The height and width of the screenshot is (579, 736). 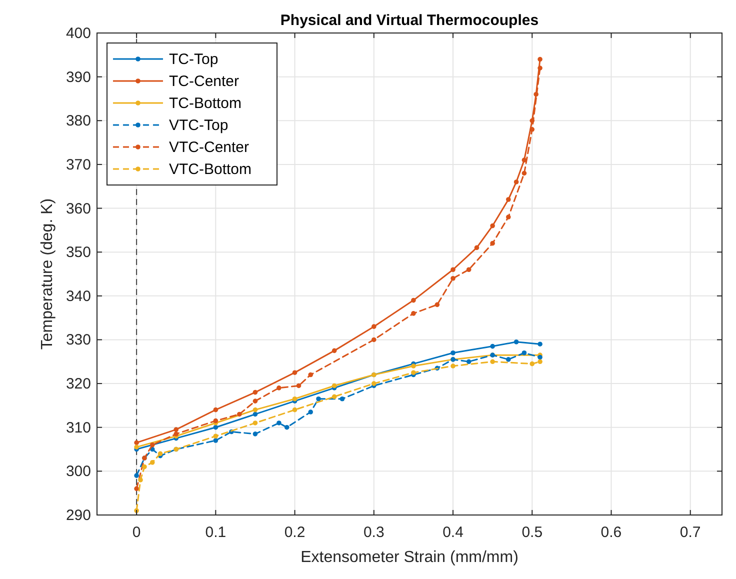 What do you see at coordinates (409, 557) in the screenshot?
I see `x-axis-title: Extensometer Strain (mm/mm)` at bounding box center [409, 557].